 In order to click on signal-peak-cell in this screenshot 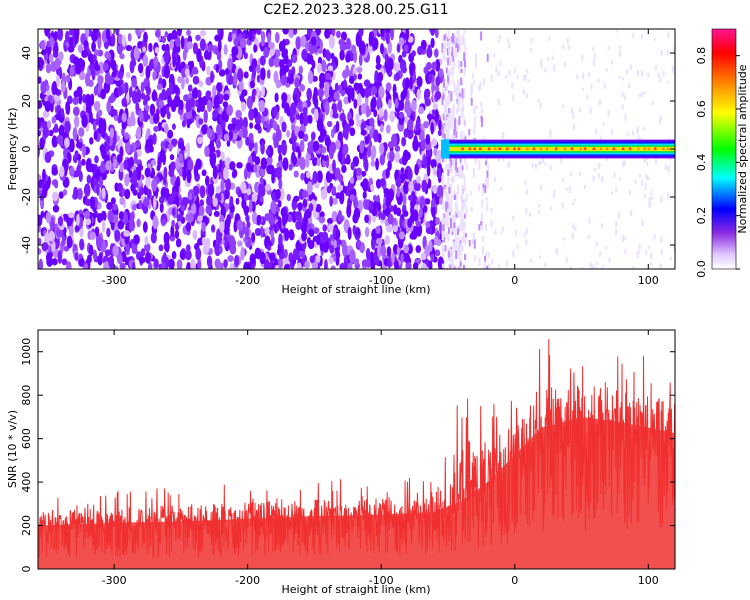, I will do `click(668, 149)`.